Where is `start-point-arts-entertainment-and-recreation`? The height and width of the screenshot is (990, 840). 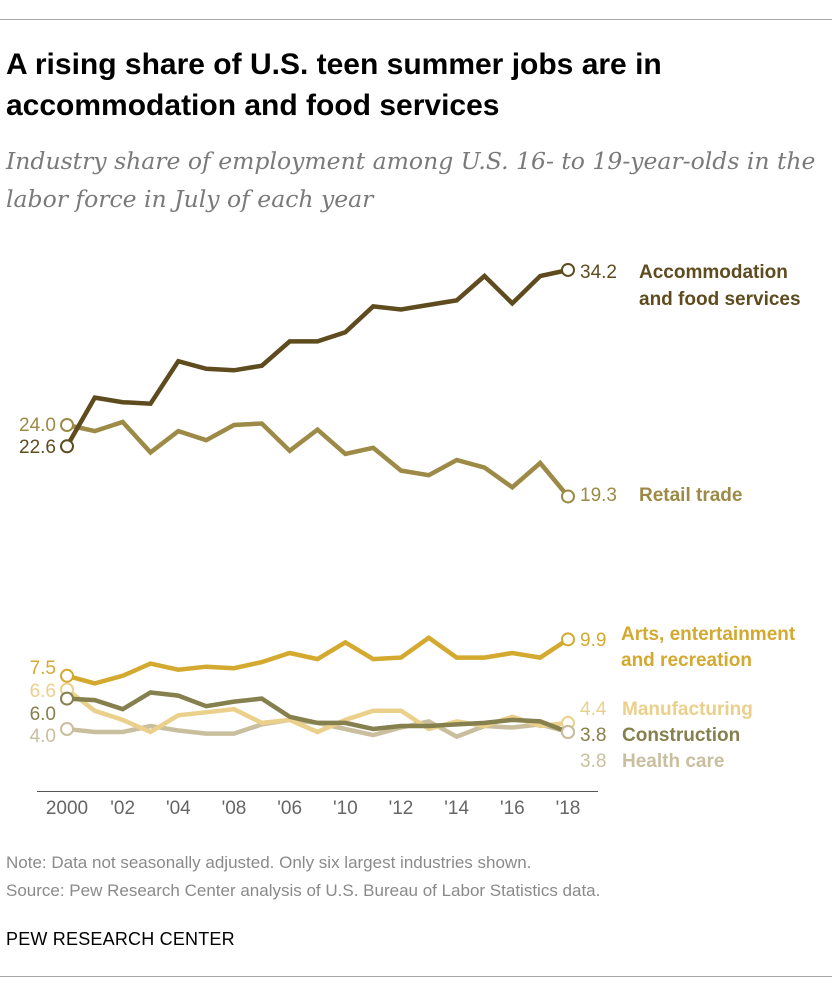 start-point-arts-entertainment-and-recreation is located at coordinates (67, 675).